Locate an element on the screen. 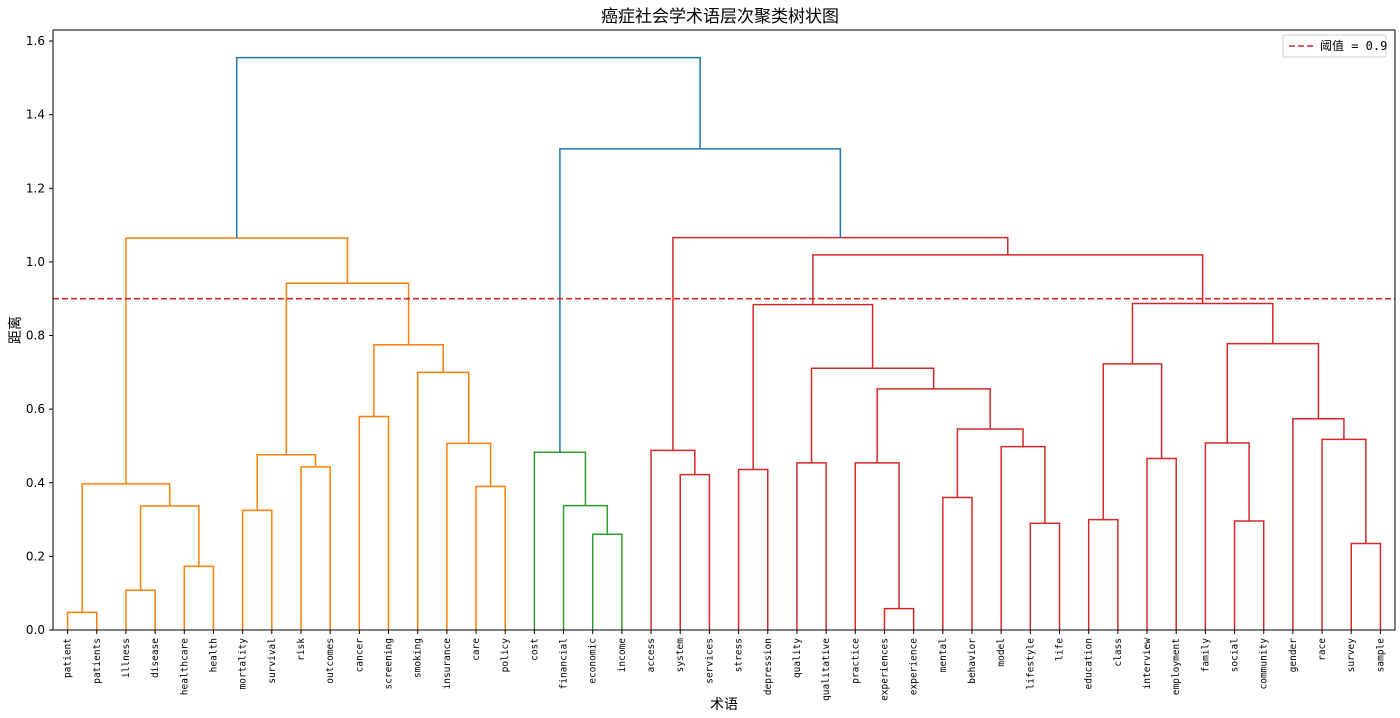  y-axis-label: 距离 is located at coordinates (15, 330).